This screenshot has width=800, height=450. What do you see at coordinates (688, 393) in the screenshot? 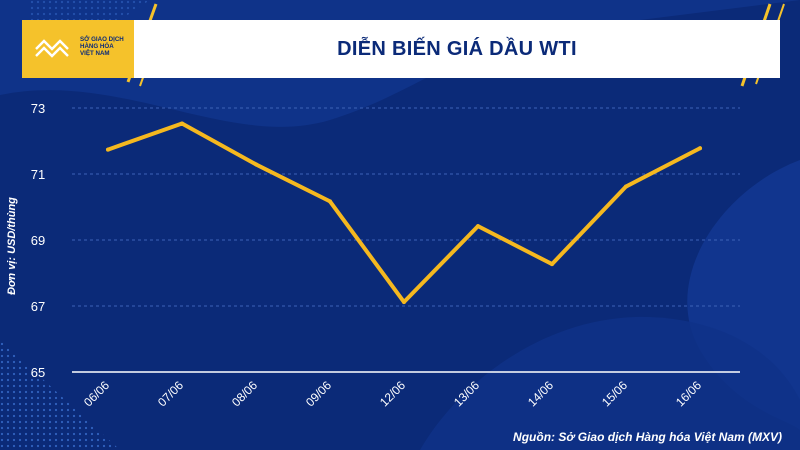
I see `x-tick-label: 16/06` at bounding box center [688, 393].